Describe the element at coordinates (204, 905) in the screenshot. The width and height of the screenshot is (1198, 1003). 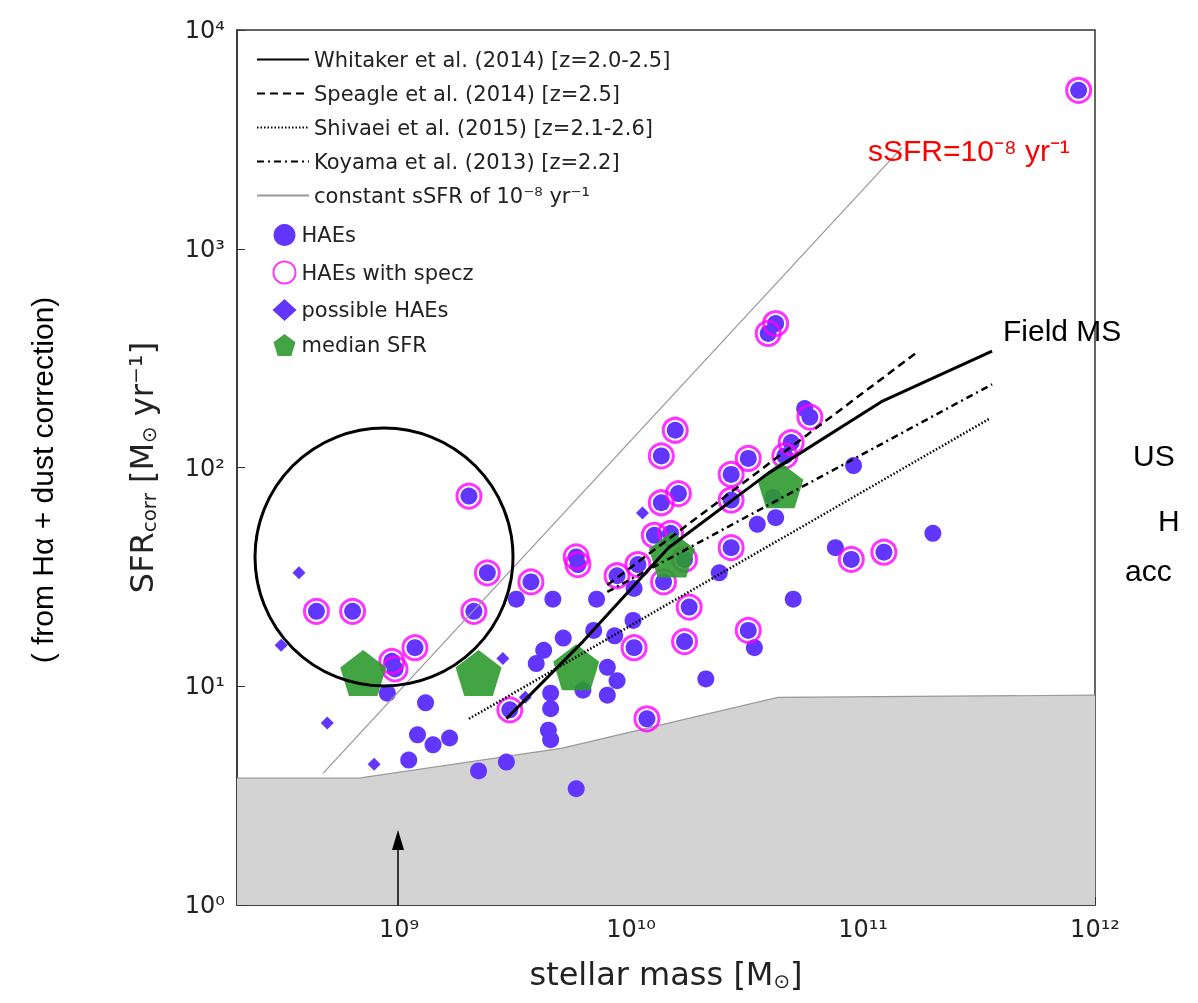
I see `y-tick-label: 10⁰` at that location.